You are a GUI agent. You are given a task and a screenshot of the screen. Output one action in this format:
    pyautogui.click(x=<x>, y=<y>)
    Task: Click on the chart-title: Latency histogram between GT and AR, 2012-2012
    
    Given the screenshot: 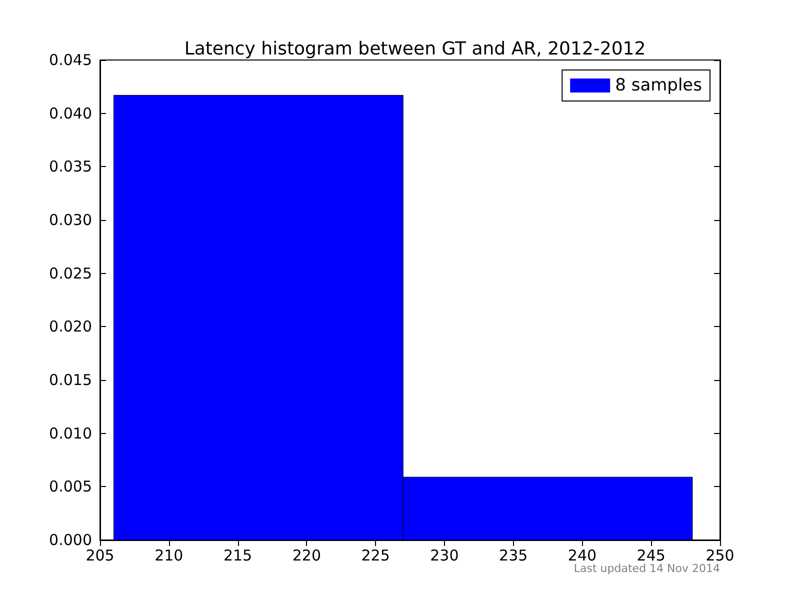 What is the action you would take?
    pyautogui.click(x=415, y=49)
    